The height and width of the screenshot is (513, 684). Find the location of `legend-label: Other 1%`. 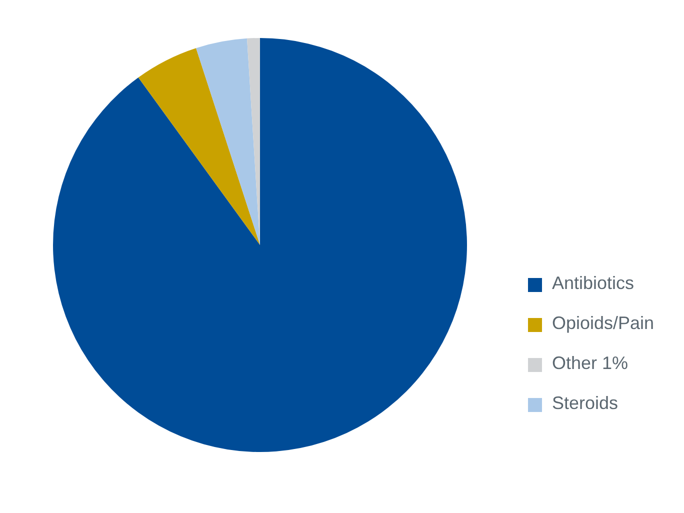

legend-label: Other 1% is located at coordinates (590, 363).